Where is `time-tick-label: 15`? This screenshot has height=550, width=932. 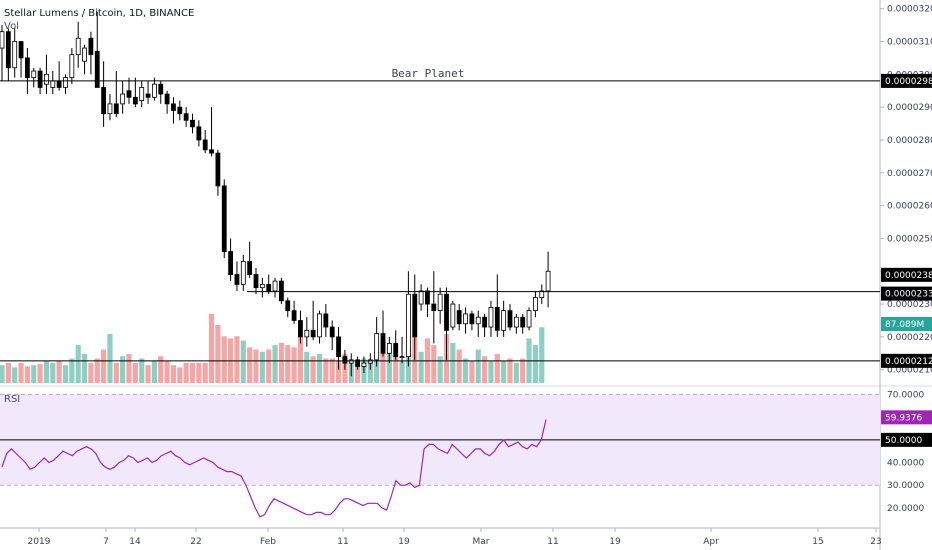
time-tick-label: 15 is located at coordinates (817, 542).